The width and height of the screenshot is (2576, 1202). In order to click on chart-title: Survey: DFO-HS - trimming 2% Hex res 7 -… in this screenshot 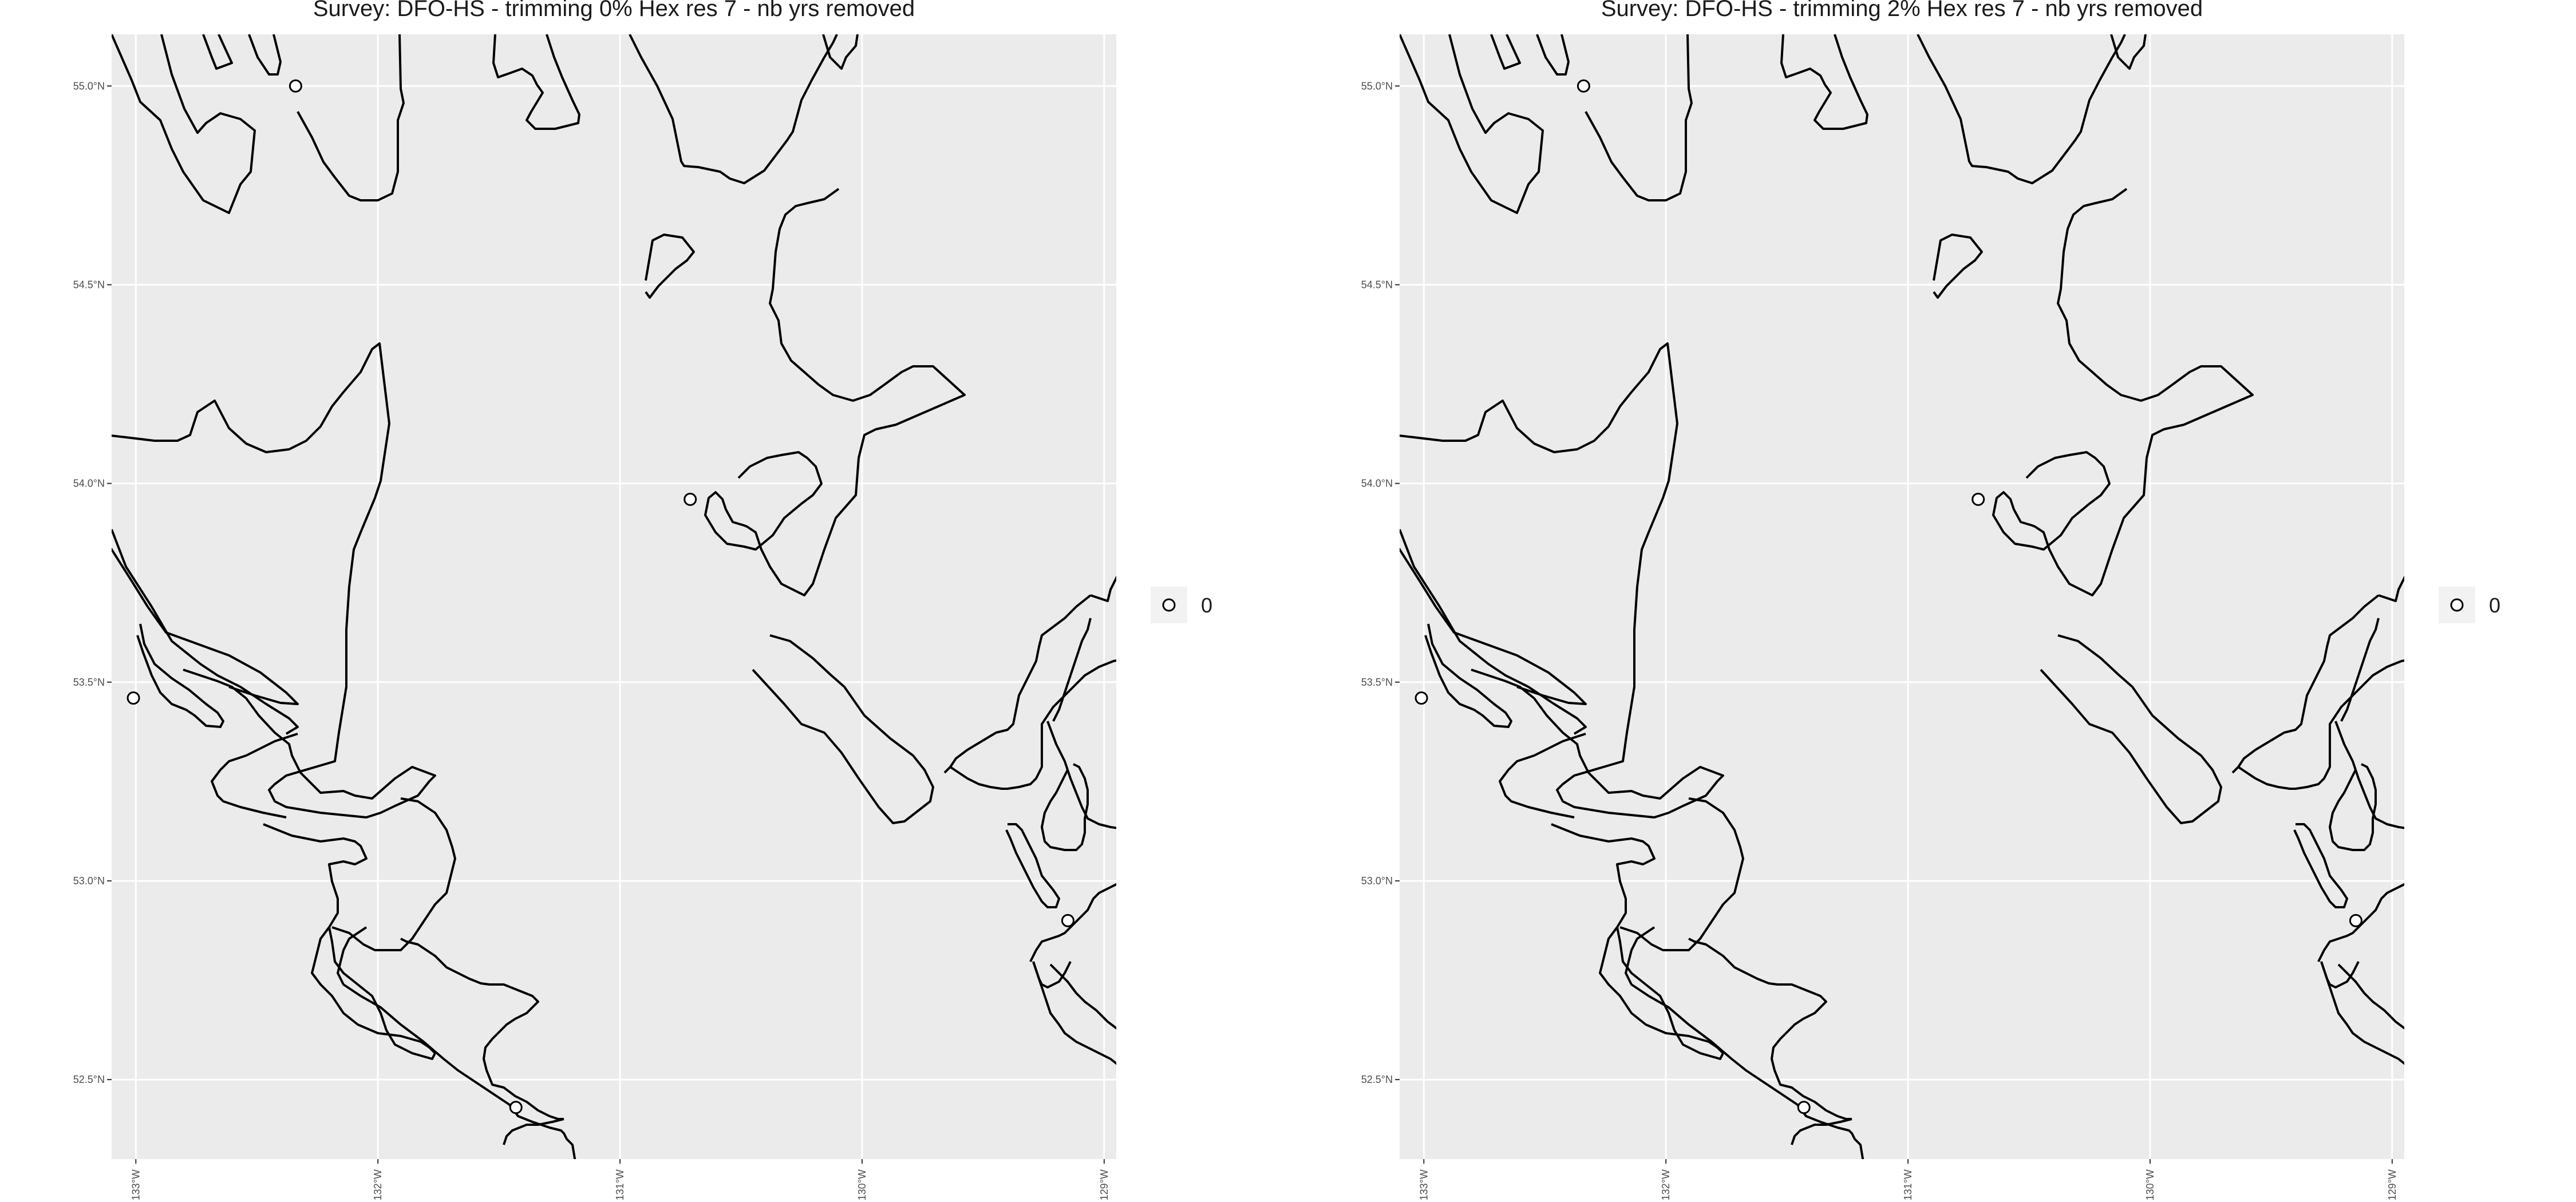, I will do `click(1902, 10)`.